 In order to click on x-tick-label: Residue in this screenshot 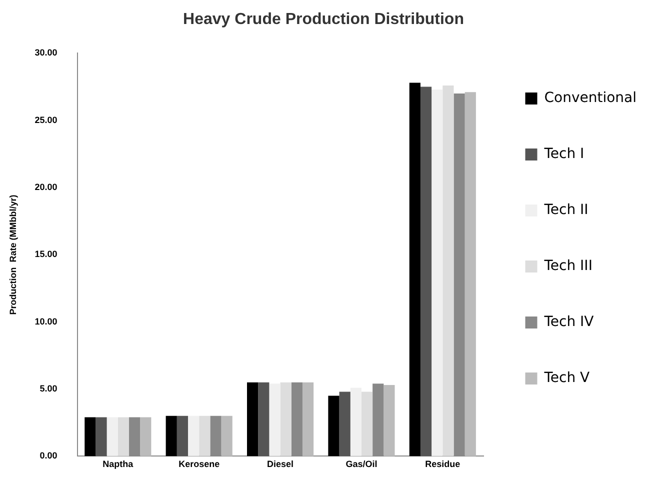, I will do `click(442, 464)`.